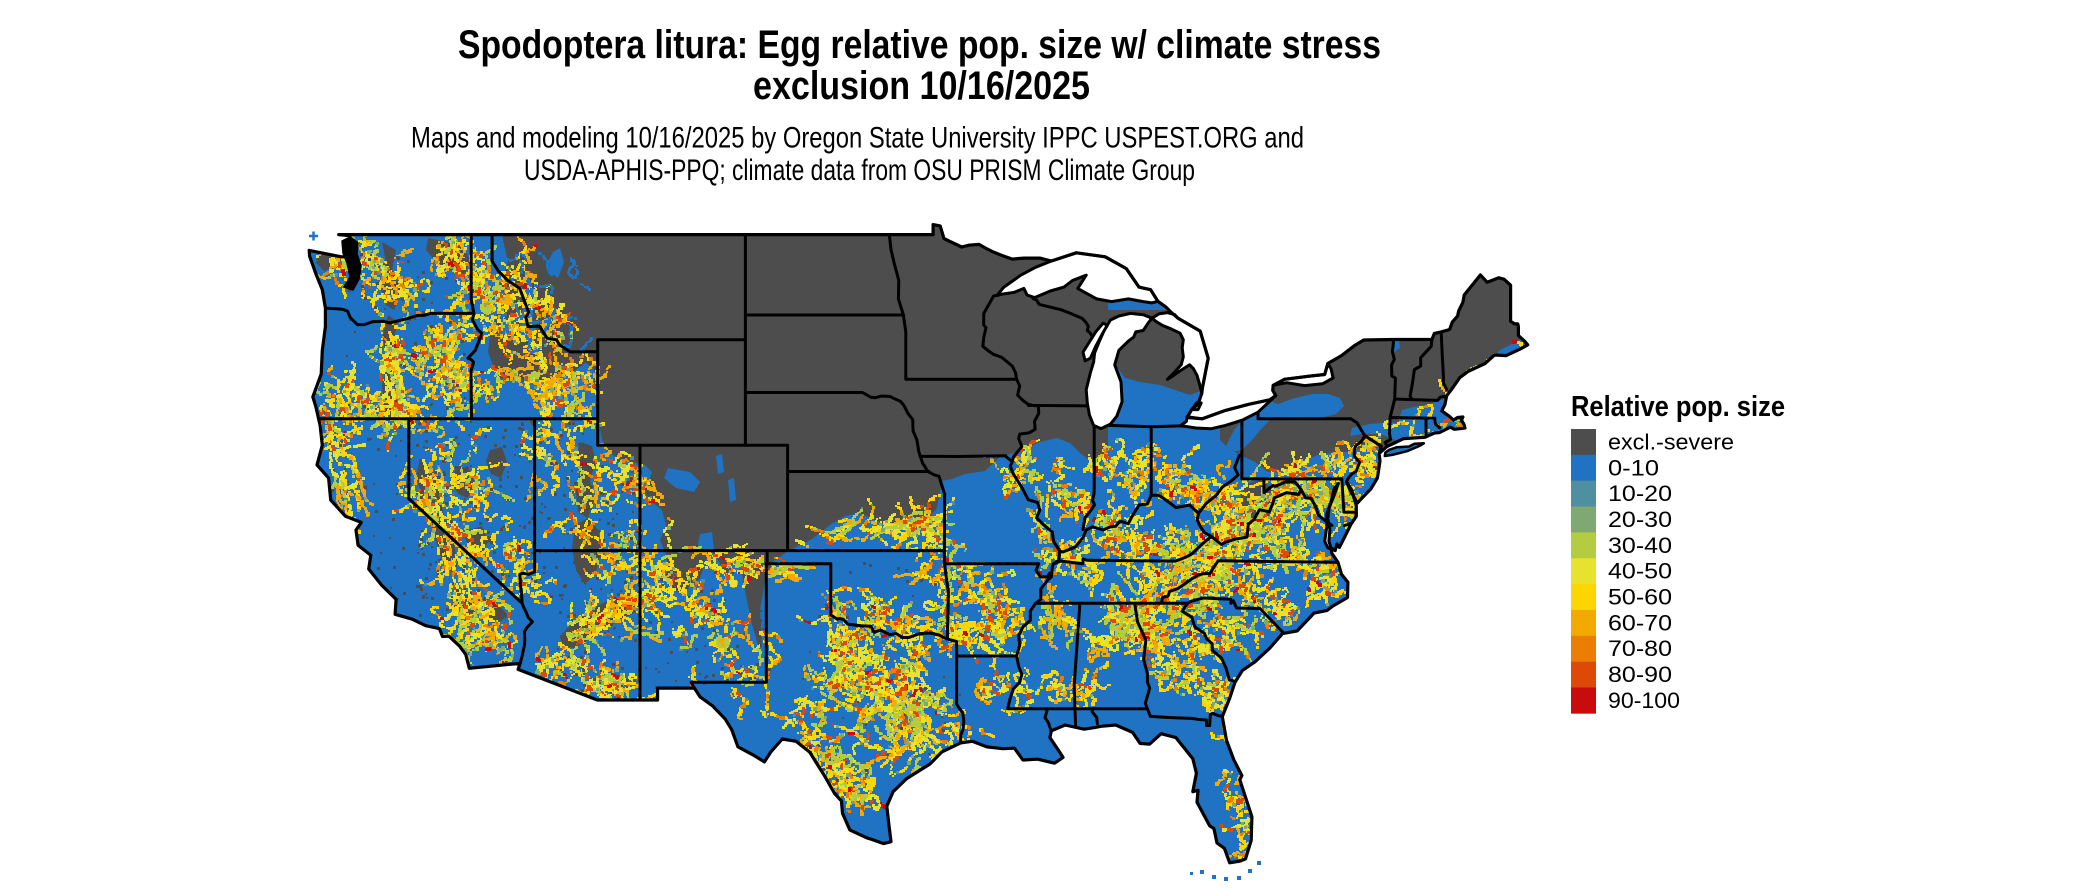 The width and height of the screenshot is (2100, 892). Describe the element at coordinates (921, 86) in the screenshot. I see `svg-text: exclusion 10/16/2025` at that location.